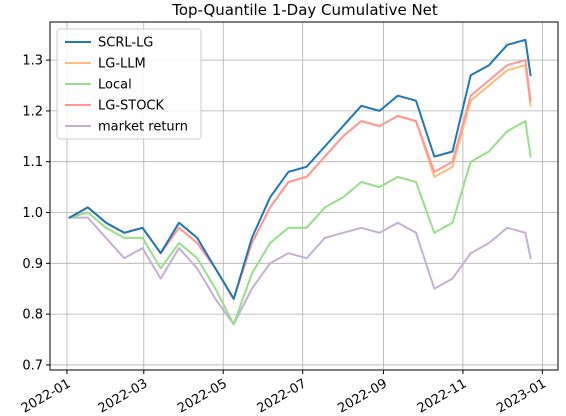 This screenshot has width=566, height=416. I want to click on x-tick-label: 2022-09, so click(362, 396).